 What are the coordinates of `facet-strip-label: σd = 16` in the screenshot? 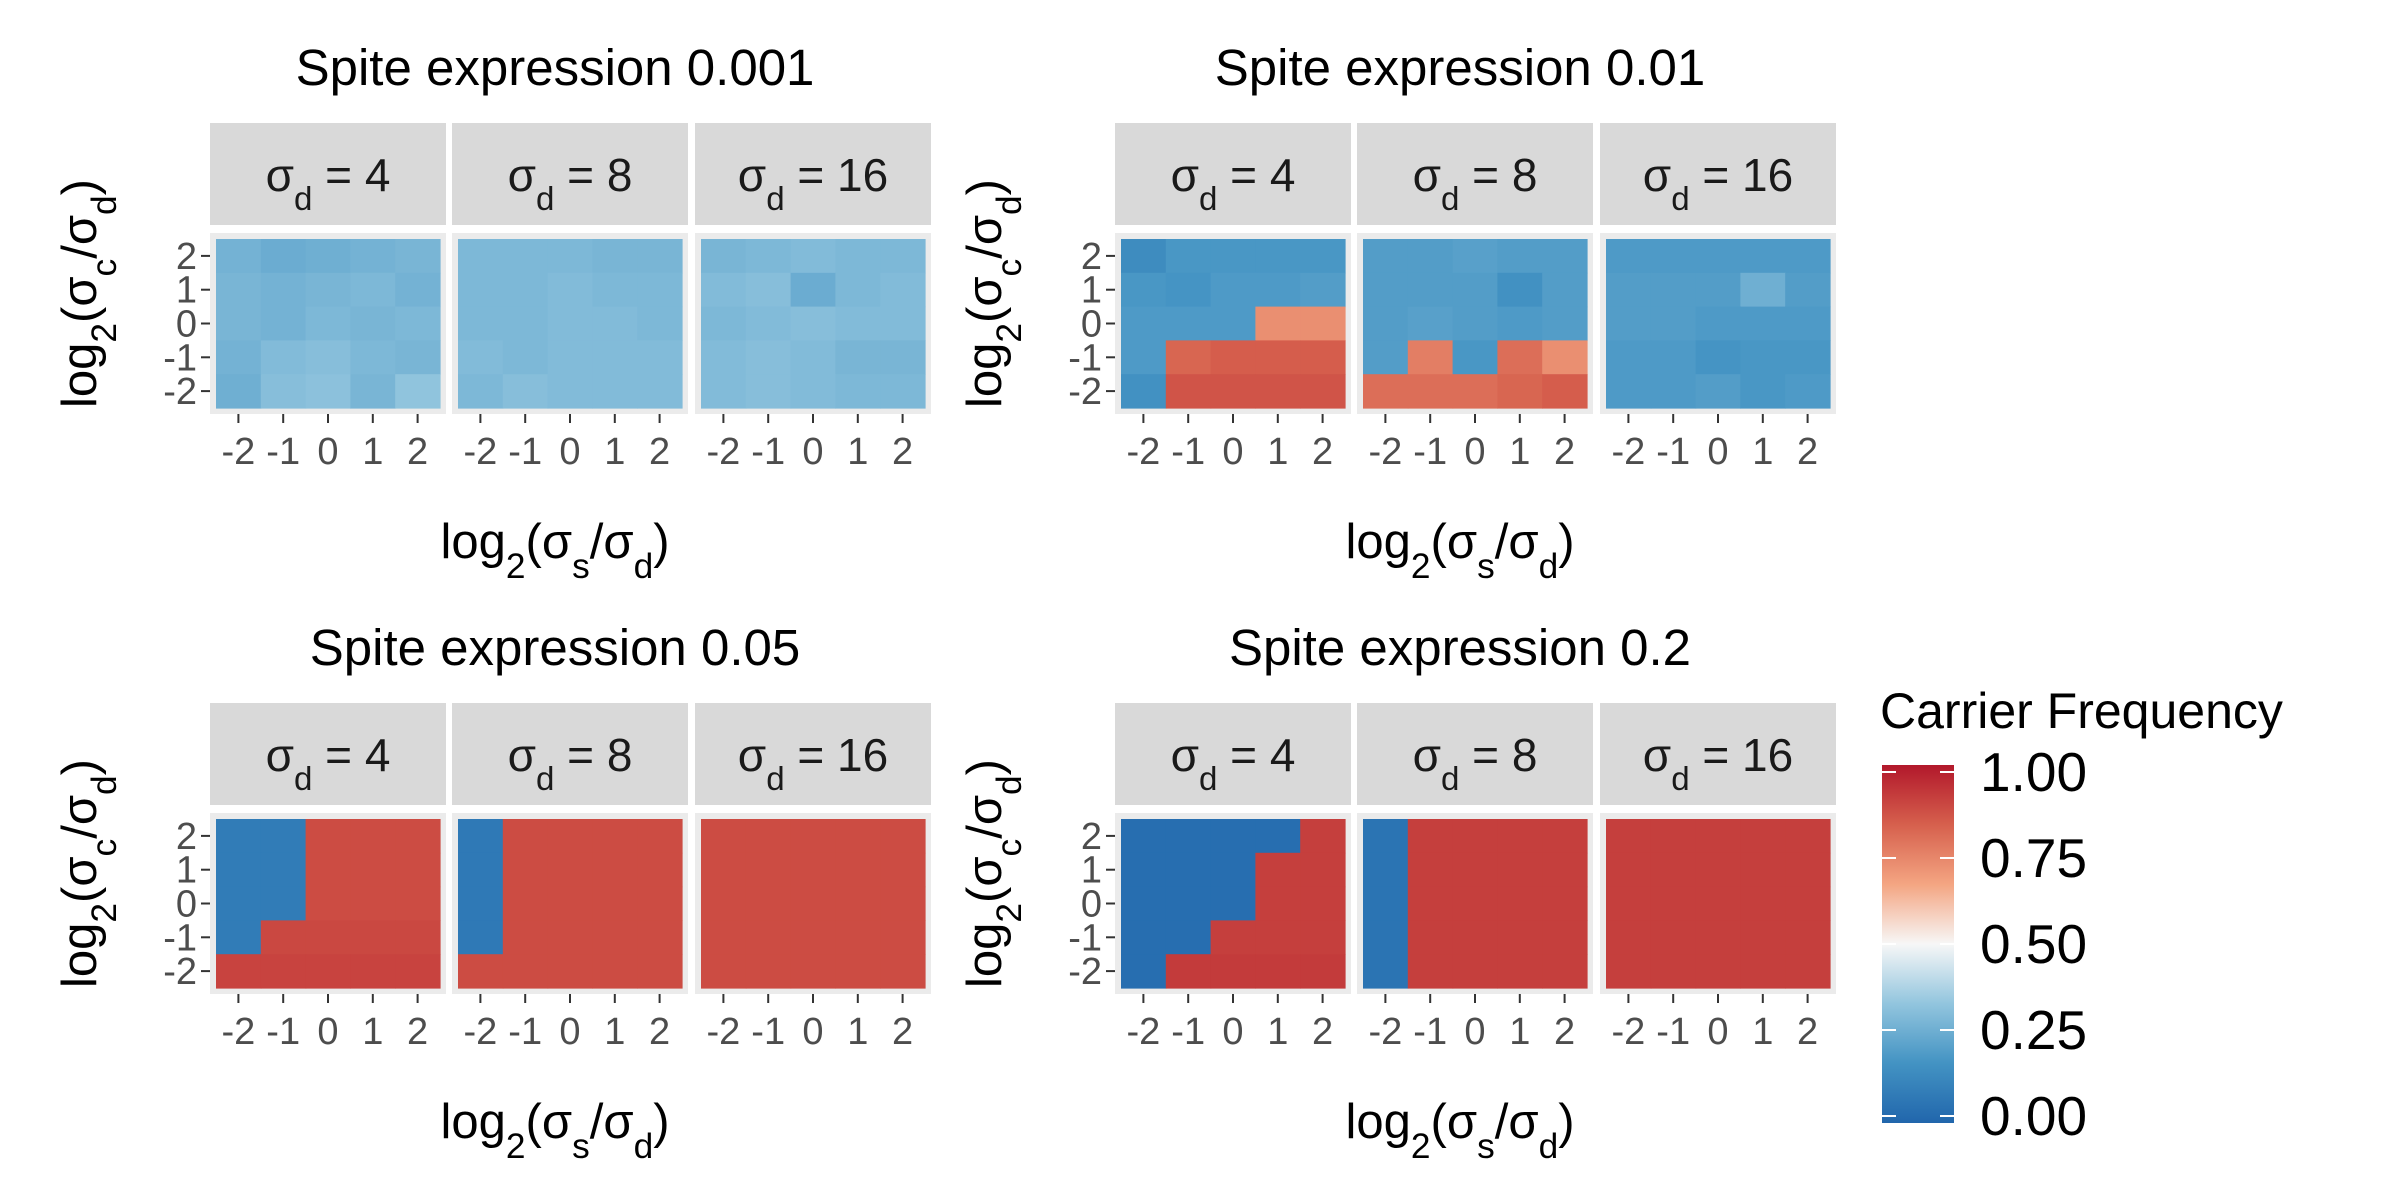 It's located at (813, 763).